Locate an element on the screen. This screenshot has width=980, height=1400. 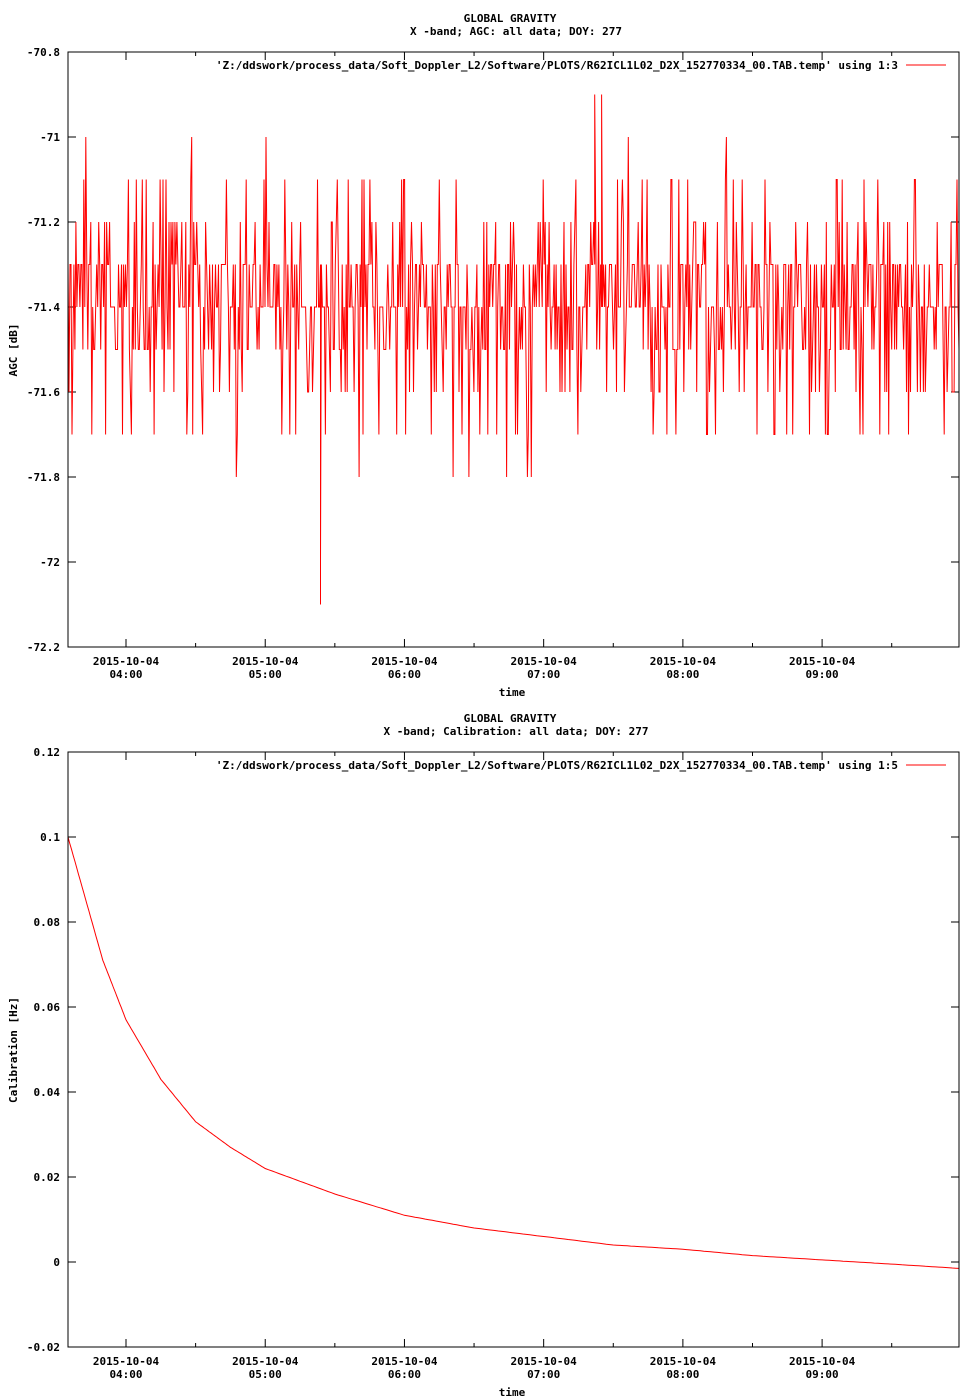
chart-subtitle: X -band; AGC: all data; DOY: 277 is located at coordinates (516, 31).